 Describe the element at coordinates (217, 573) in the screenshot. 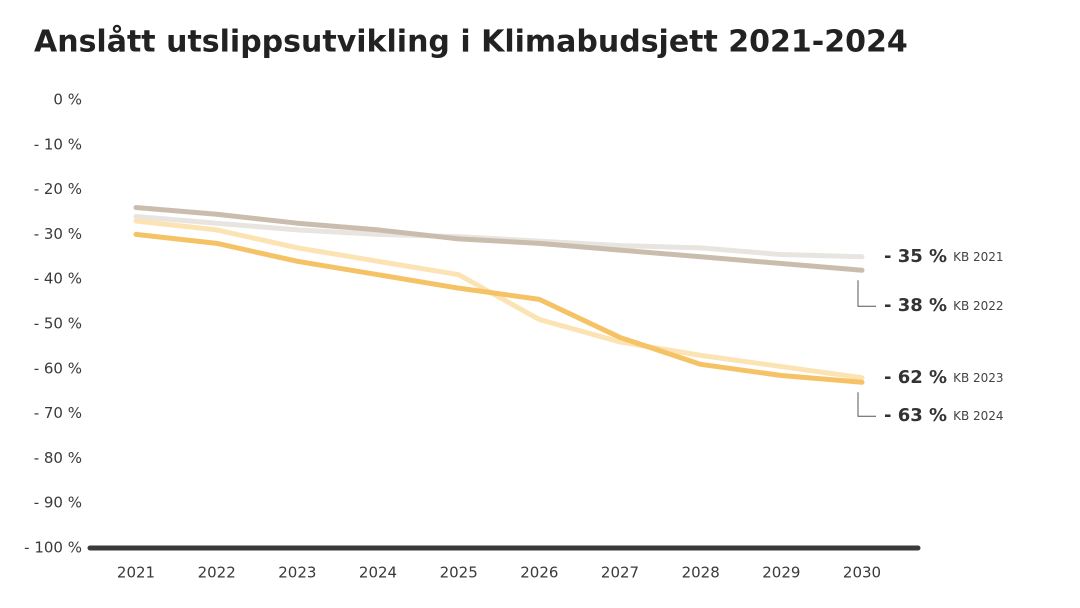

I see `x-tick-label: 2022` at that location.